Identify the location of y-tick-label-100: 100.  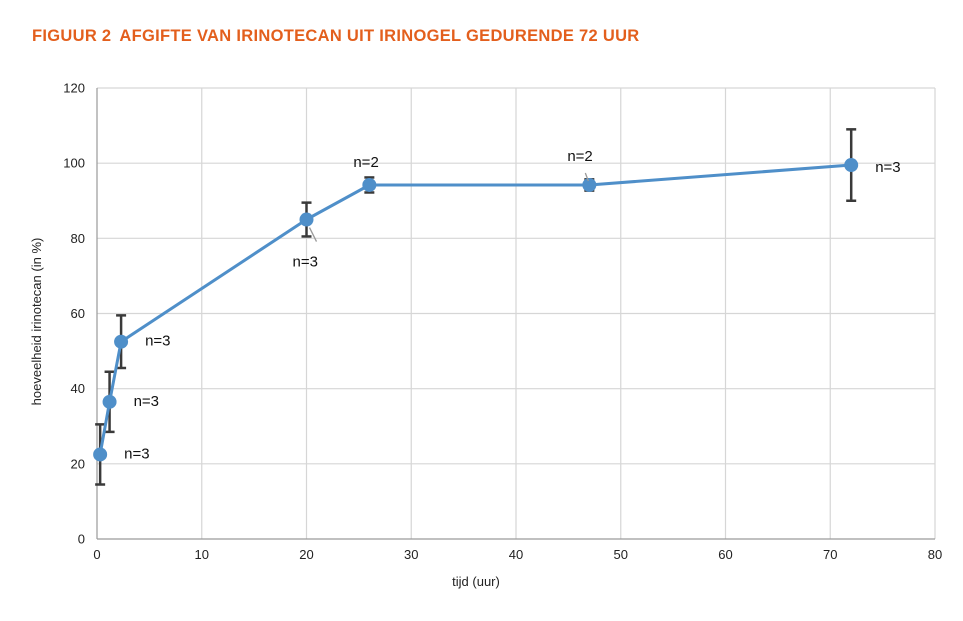
(74, 163).